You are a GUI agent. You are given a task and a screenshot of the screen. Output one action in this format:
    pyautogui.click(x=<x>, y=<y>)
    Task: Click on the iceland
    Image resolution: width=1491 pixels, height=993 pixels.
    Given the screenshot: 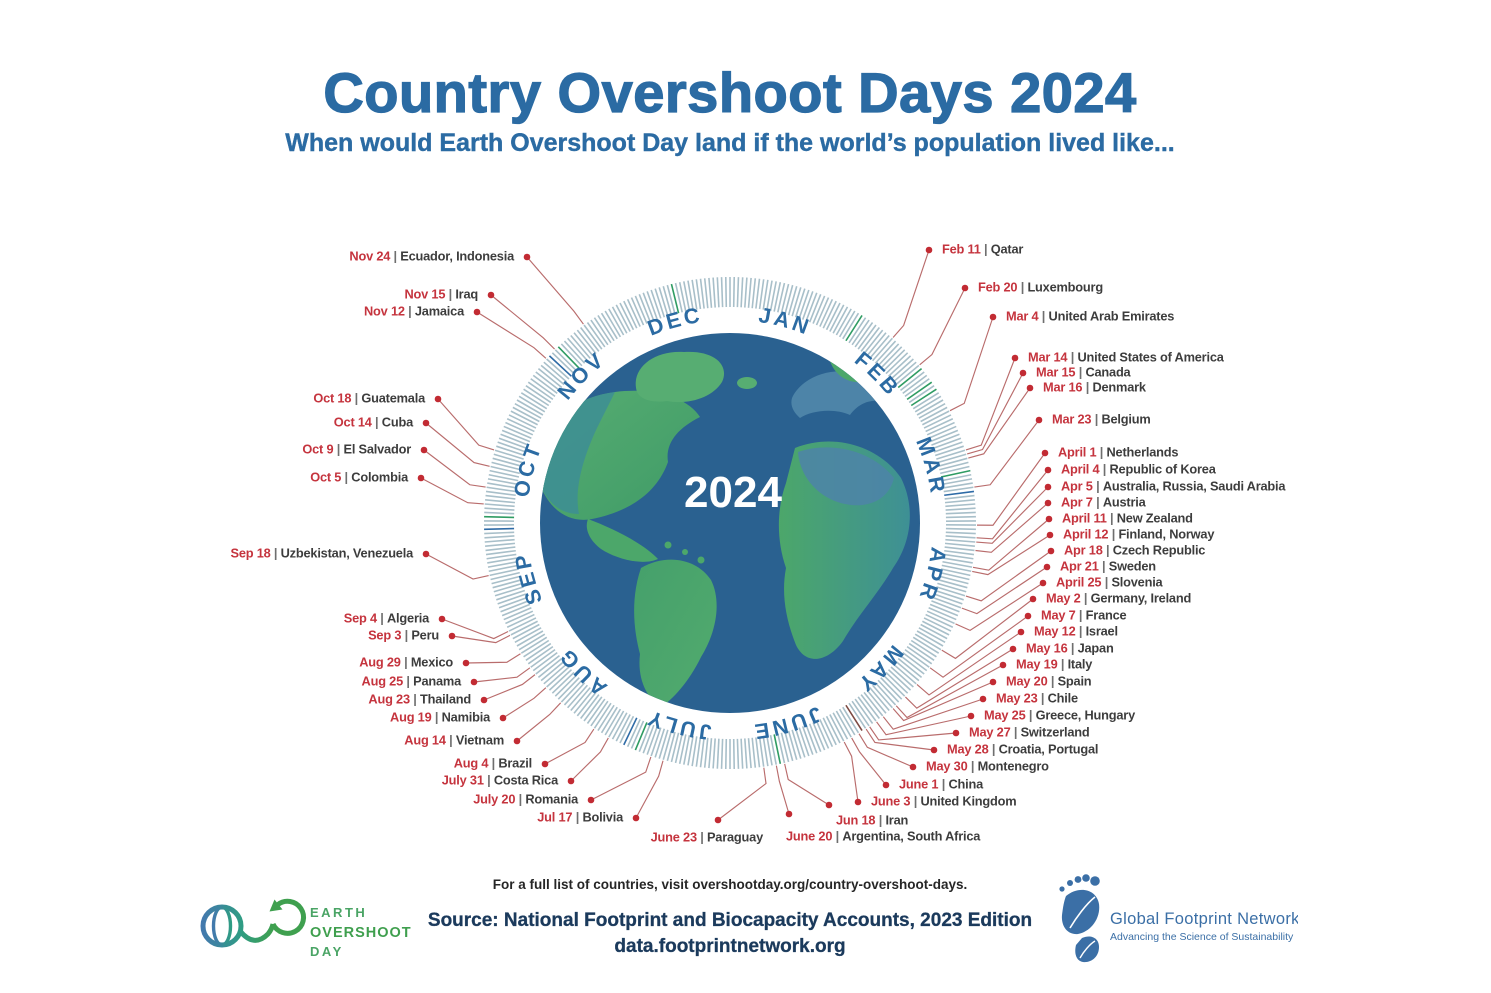 What is the action you would take?
    pyautogui.click(x=747, y=383)
    